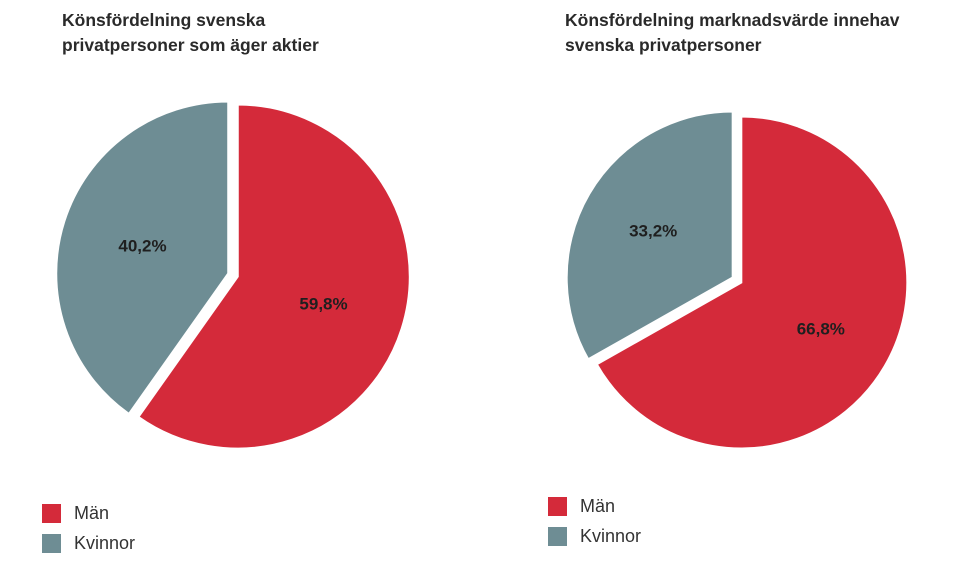 The image size is (975, 578). Describe the element at coordinates (732, 20) in the screenshot. I see `chart-title-line-1: Könsfördelning marknadsvärde innehav` at that location.